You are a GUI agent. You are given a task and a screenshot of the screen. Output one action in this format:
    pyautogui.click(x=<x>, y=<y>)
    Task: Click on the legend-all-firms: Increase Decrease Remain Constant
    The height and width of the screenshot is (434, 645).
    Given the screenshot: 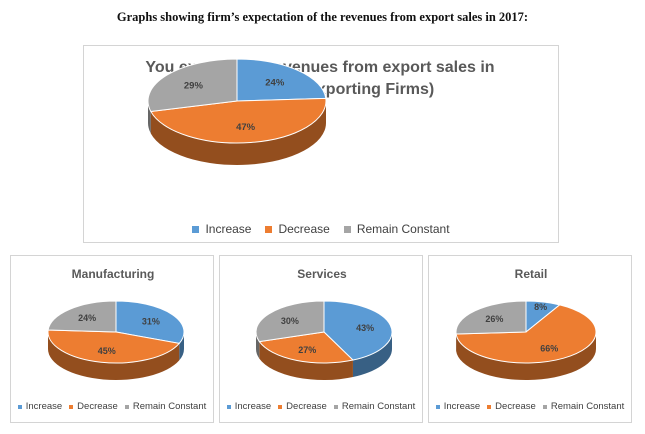 What is the action you would take?
    pyautogui.click(x=321, y=229)
    